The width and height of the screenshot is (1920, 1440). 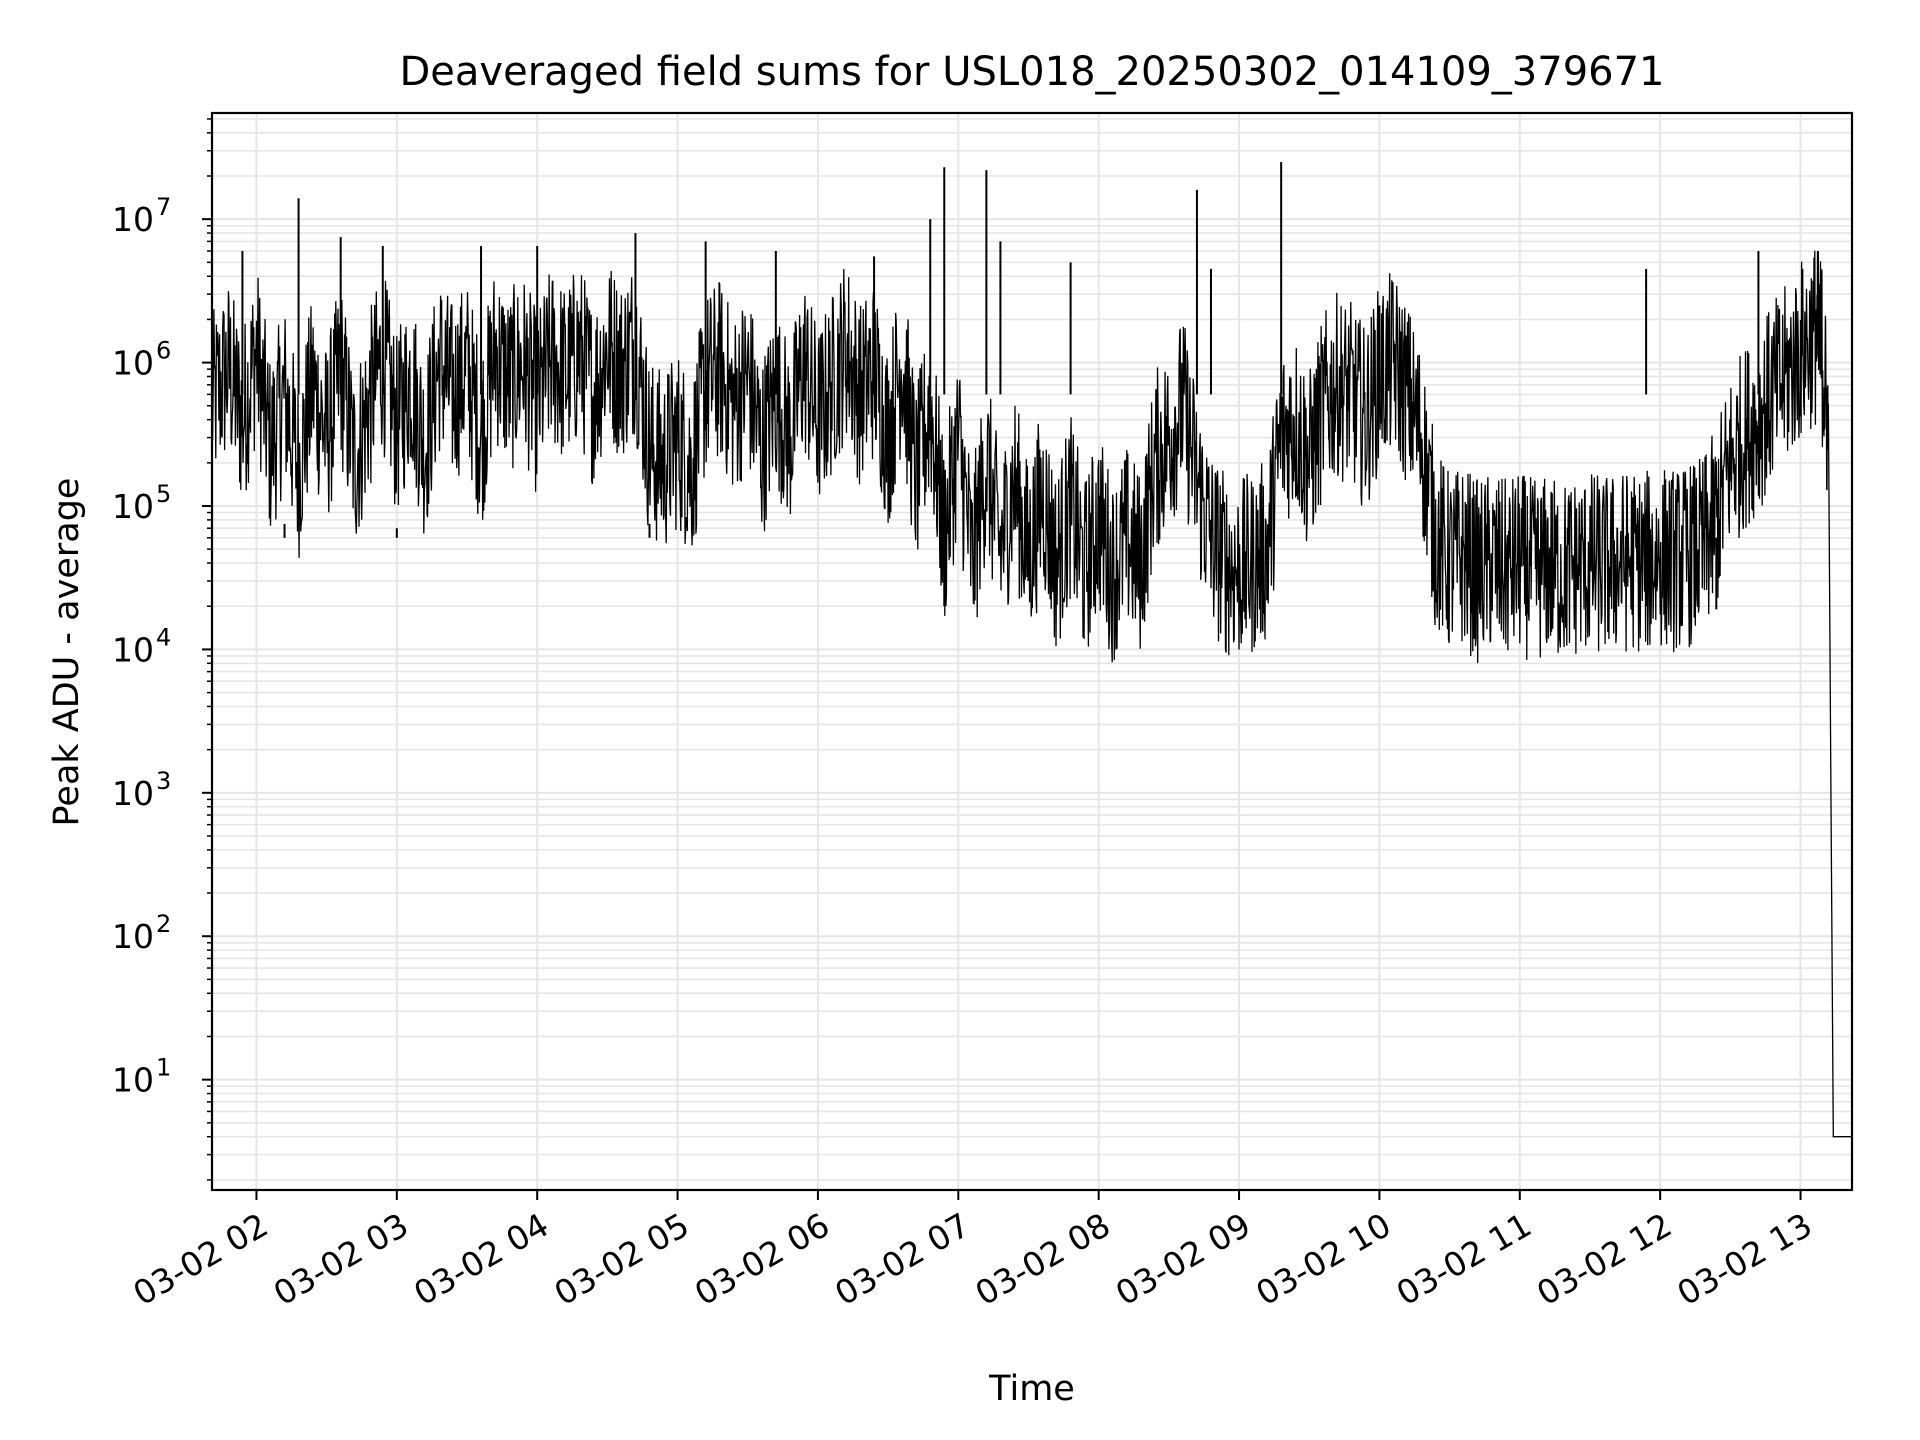 What do you see at coordinates (163, 351) in the screenshot?
I see `y-tick-exponent: 6` at bounding box center [163, 351].